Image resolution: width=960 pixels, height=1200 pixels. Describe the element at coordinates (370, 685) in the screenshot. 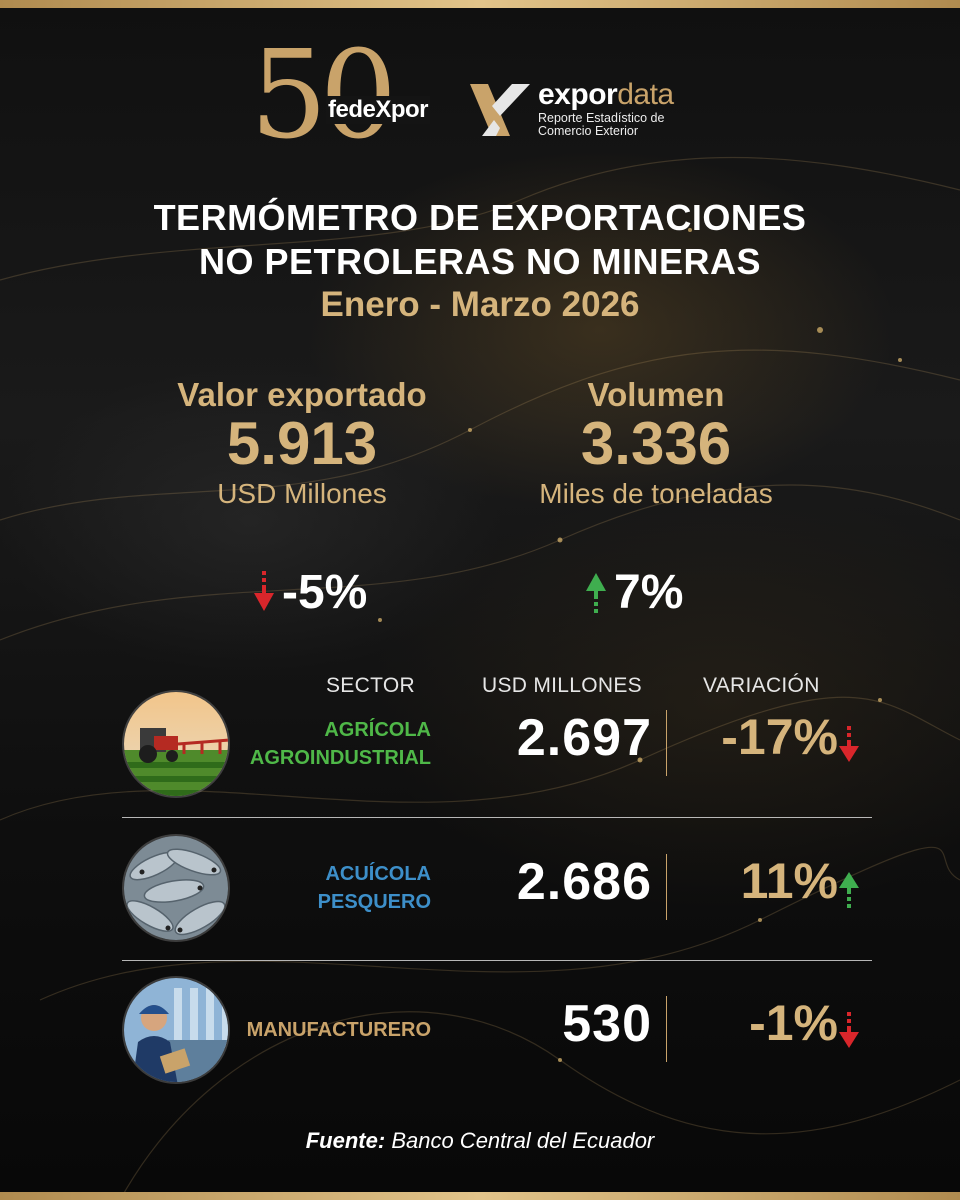

I see `col-header-sector: SECTOR` at that location.